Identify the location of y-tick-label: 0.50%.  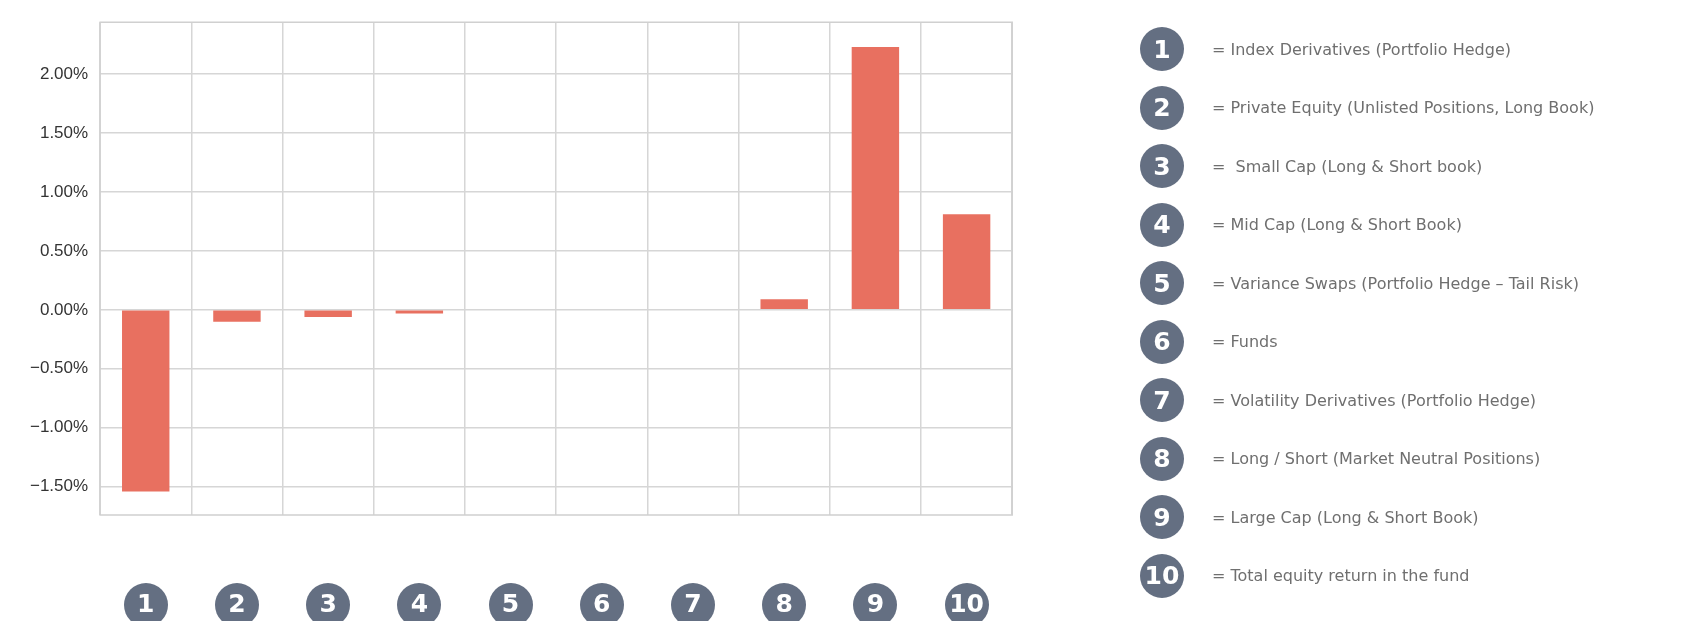
(64, 250).